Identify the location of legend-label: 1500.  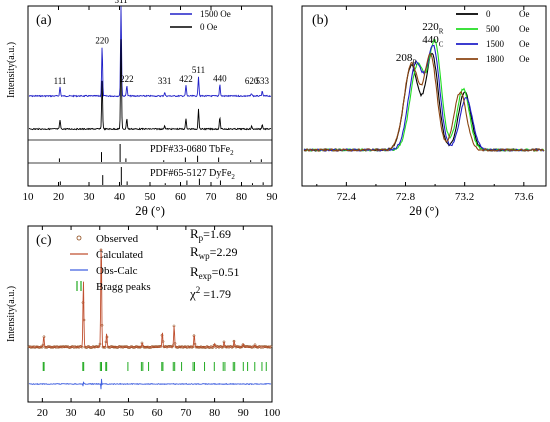
(495, 44).